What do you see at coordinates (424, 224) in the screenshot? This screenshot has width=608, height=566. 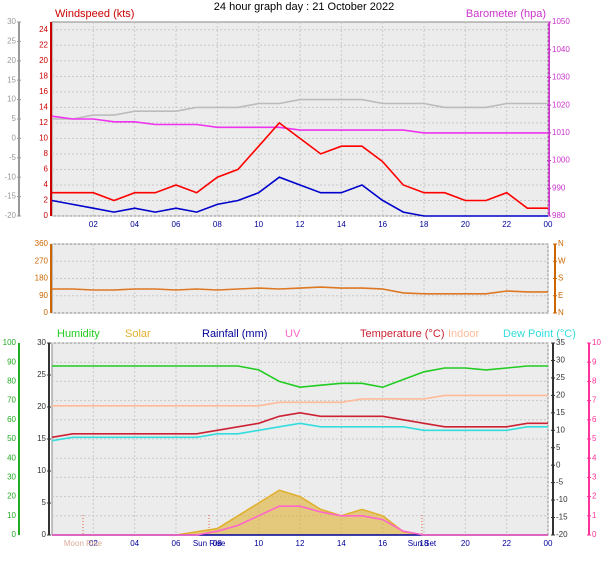 I see `x-tick-label: 18` at bounding box center [424, 224].